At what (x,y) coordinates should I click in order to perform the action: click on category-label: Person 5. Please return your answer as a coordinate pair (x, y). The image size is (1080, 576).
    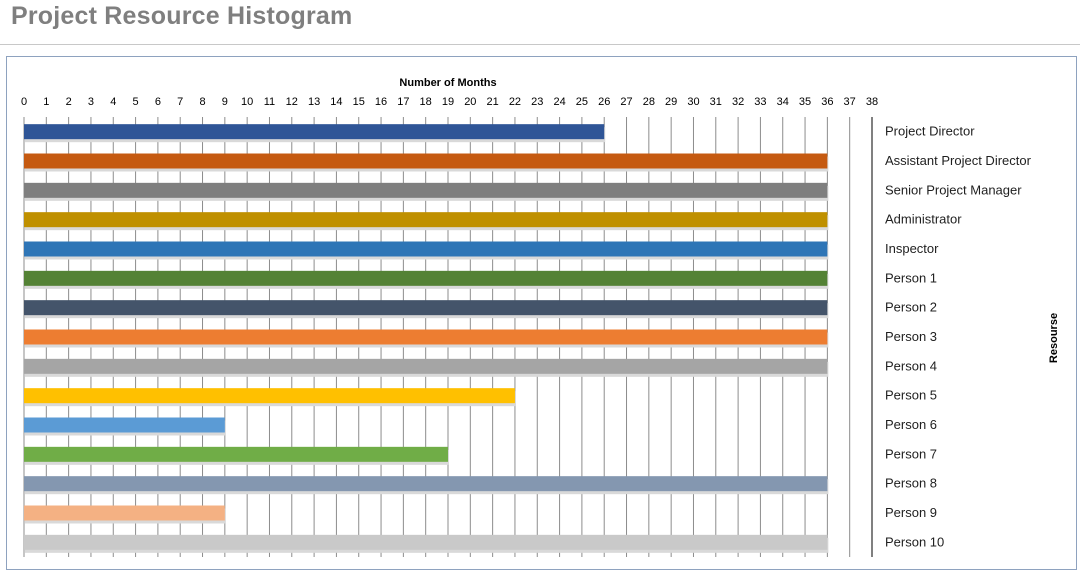
    Looking at the image, I should click on (911, 395).